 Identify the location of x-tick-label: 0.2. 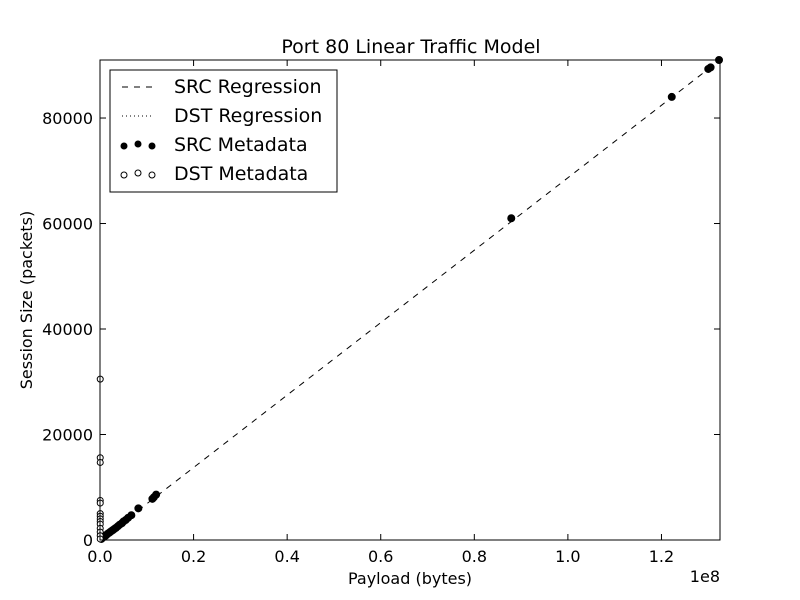
(193, 556).